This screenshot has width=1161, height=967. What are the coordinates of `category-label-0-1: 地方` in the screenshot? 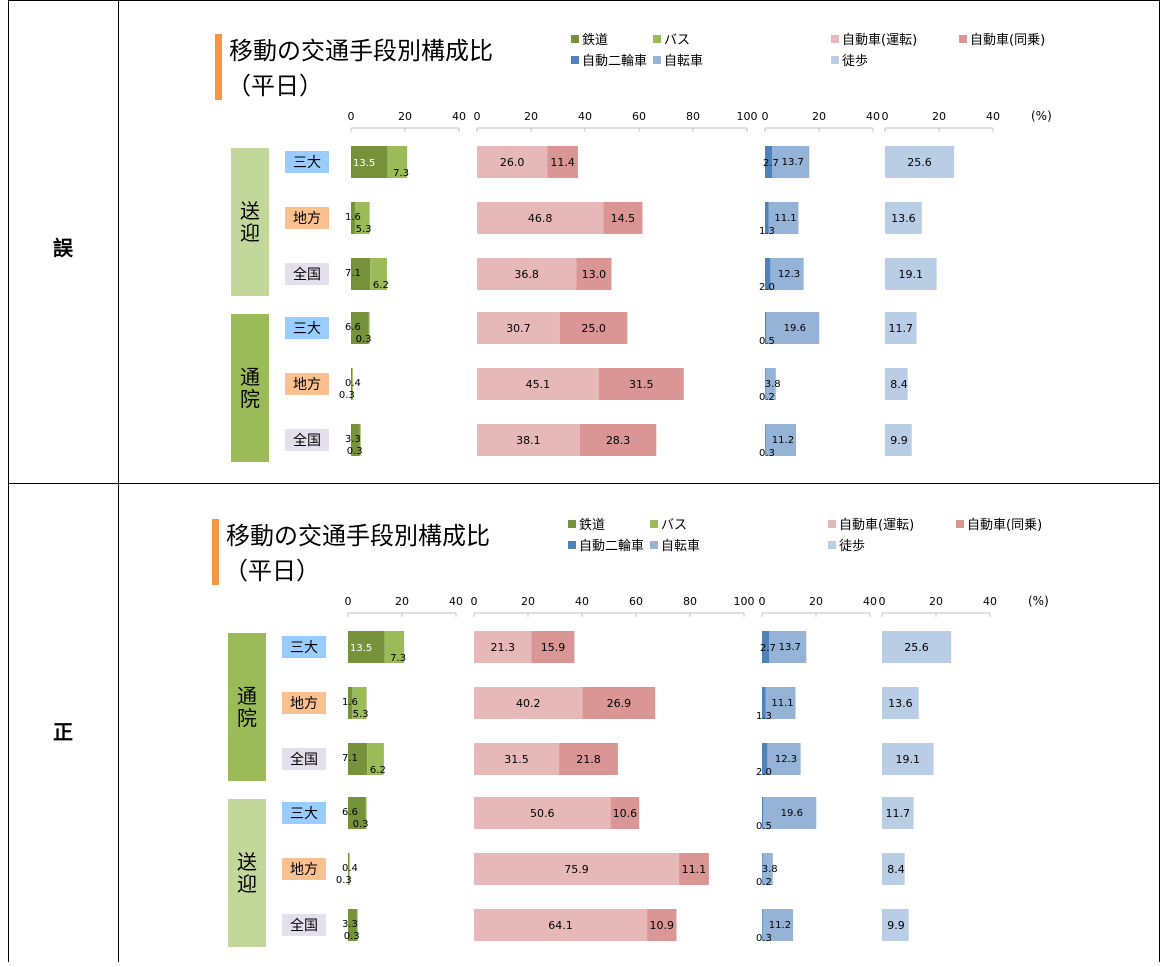 It's located at (307, 219).